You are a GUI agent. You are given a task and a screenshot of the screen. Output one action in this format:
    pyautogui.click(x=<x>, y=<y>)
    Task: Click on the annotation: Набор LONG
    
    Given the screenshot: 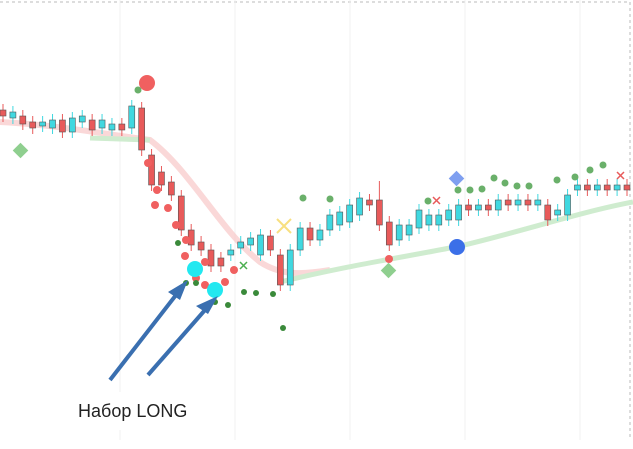 What is the action you would take?
    pyautogui.click(x=132, y=411)
    